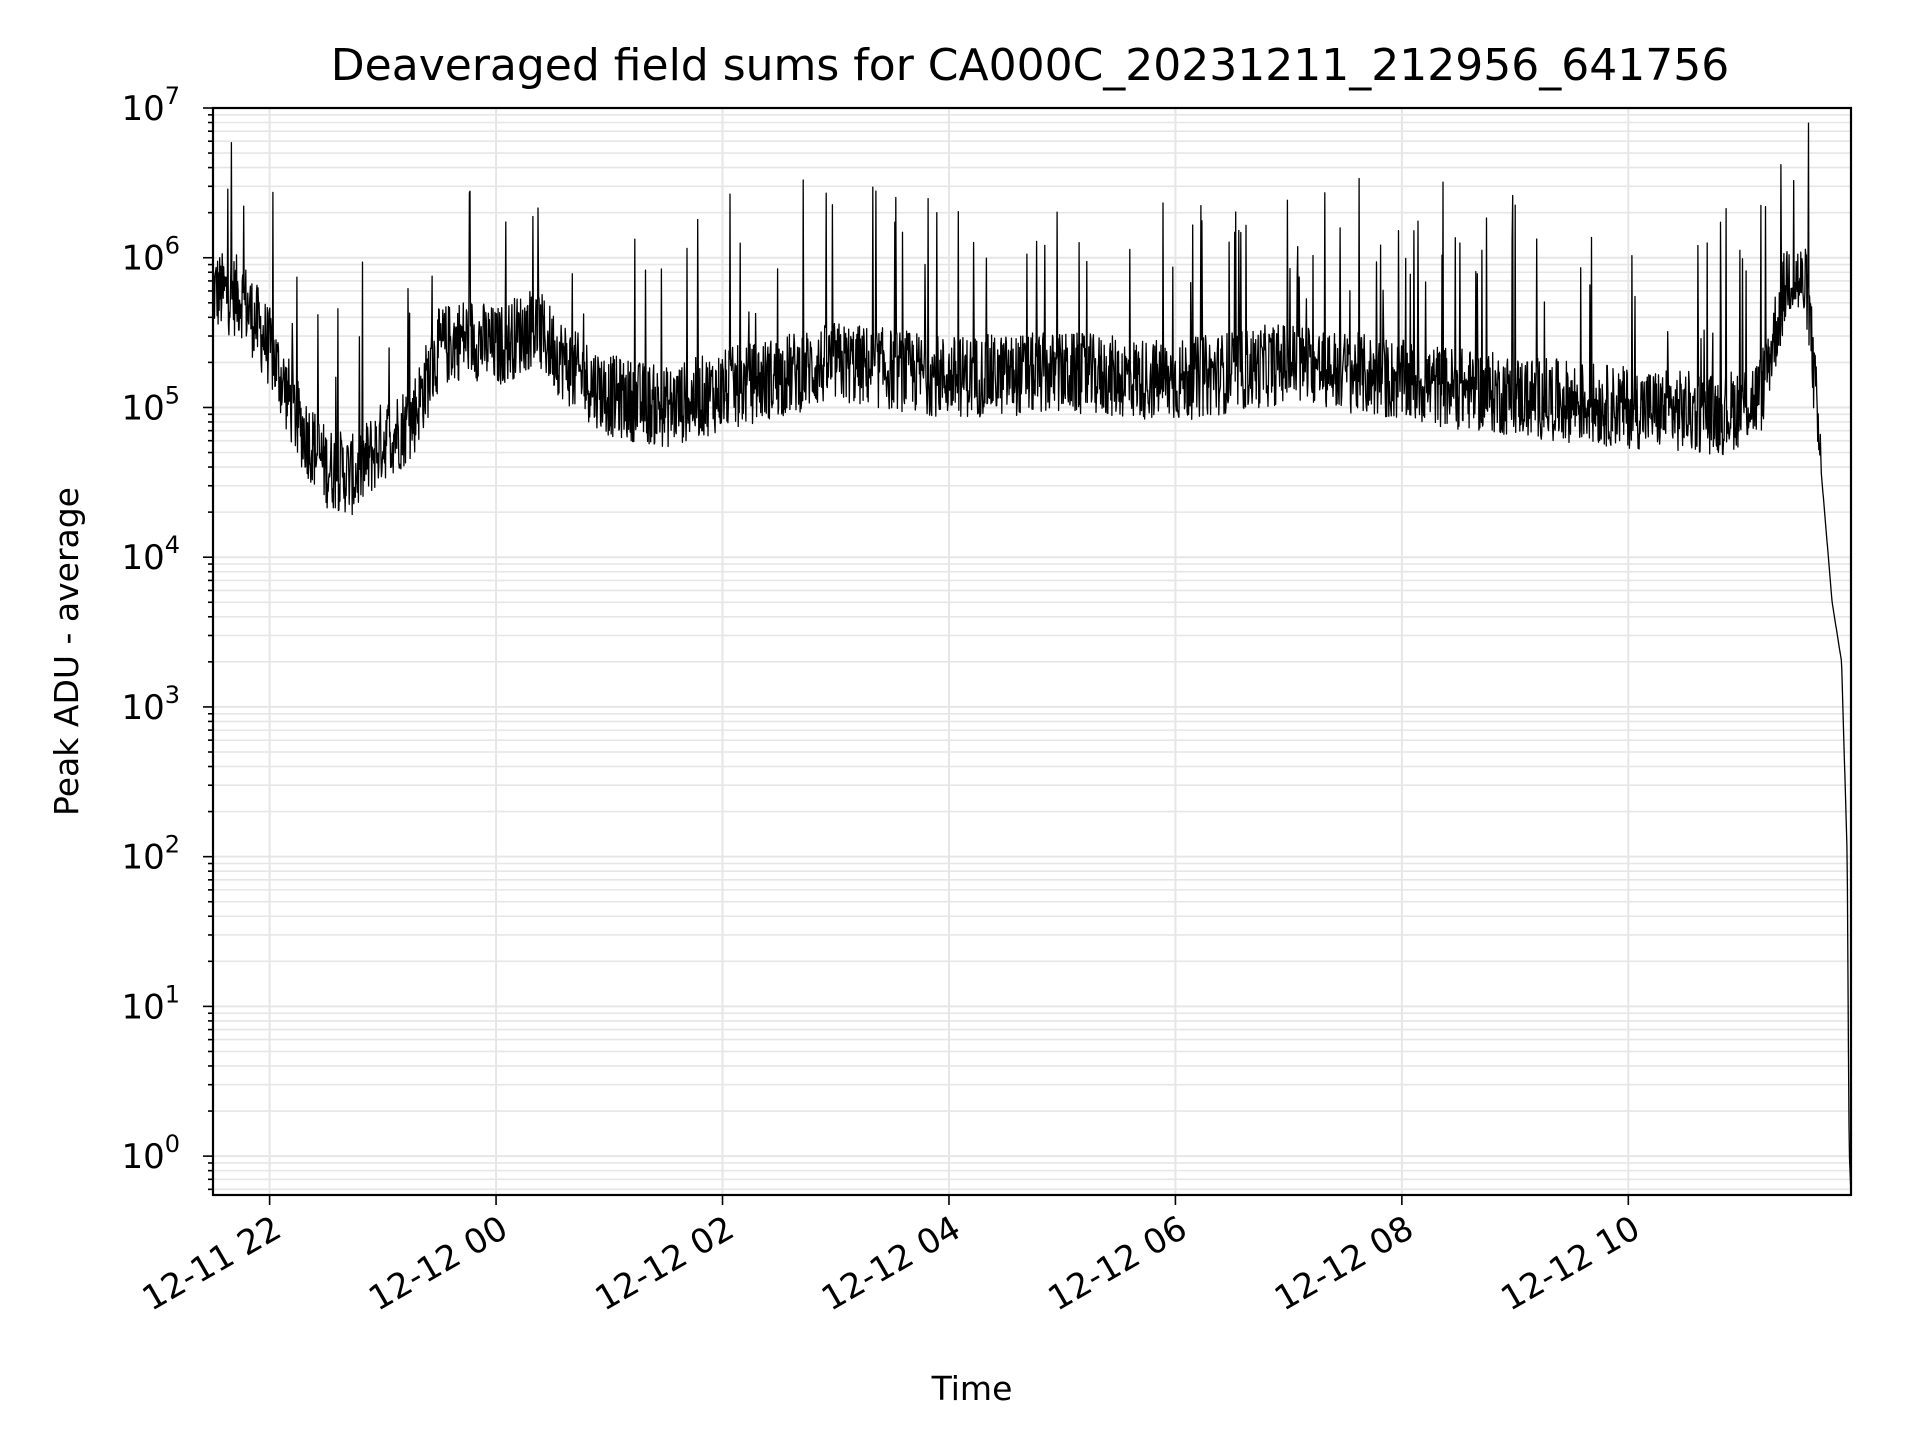 Image resolution: width=1920 pixels, height=1440 pixels. I want to click on y-axis-label: Peak ADU - average, so click(66, 651).